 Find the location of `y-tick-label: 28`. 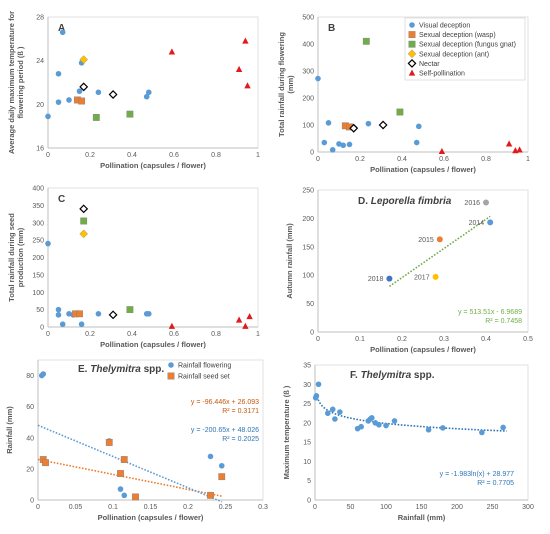

y-tick-label: 28 is located at coordinates (40, 18).